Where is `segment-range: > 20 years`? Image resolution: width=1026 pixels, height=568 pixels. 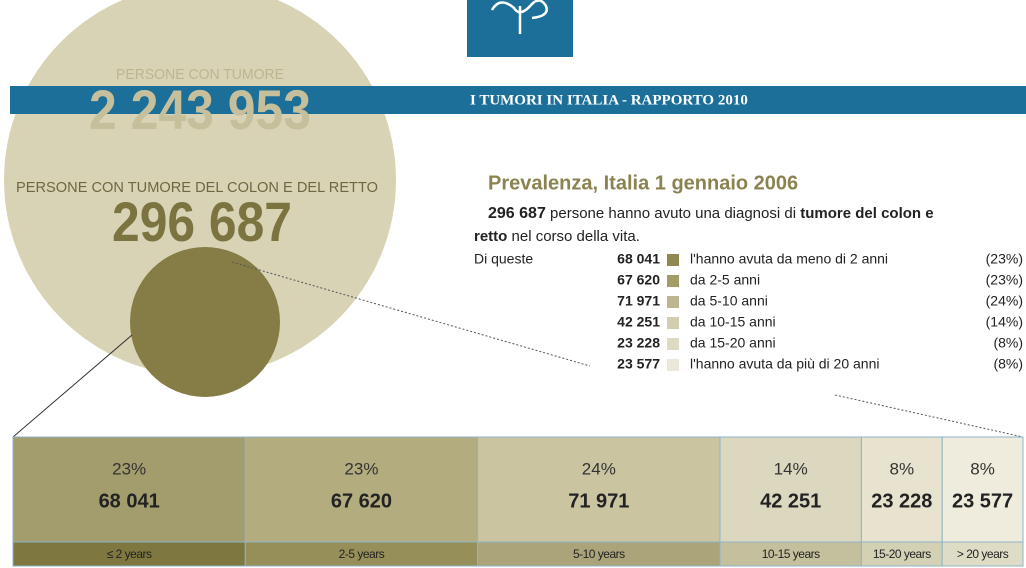 segment-range: > 20 years is located at coordinates (983, 554).